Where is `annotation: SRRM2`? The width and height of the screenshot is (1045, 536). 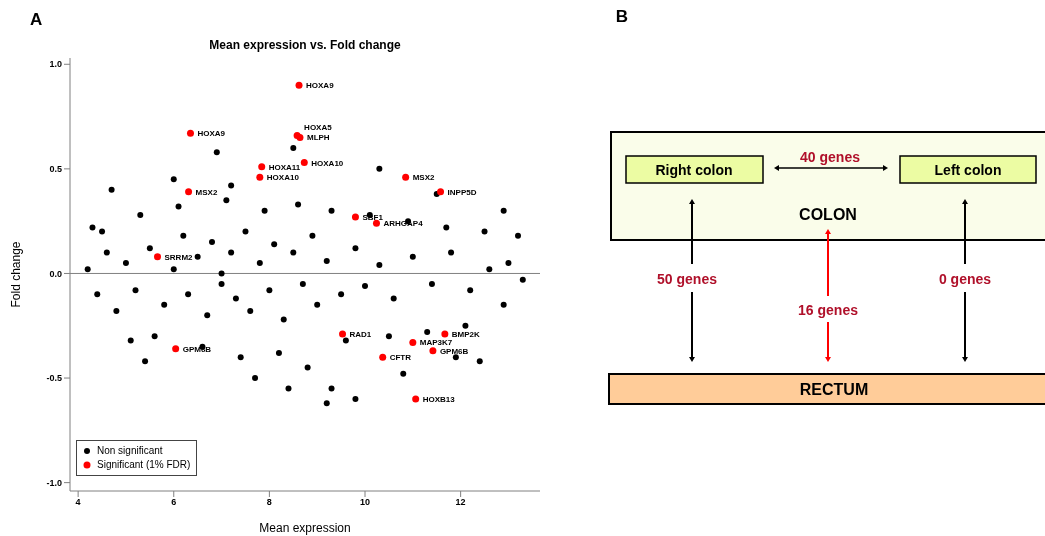
annotation: SRRM2 is located at coordinates (179, 257).